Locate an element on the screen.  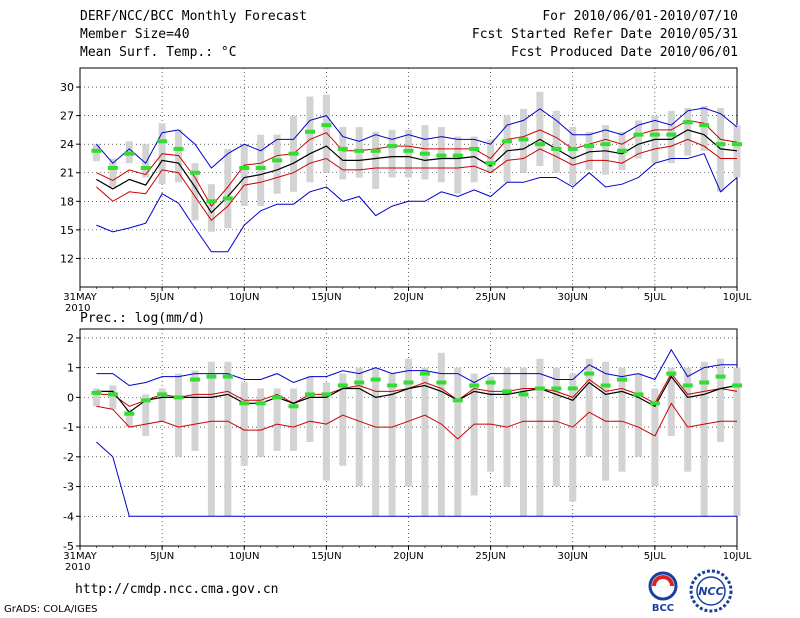
series-line-lower-quartile is located at coordinates (416, 180).